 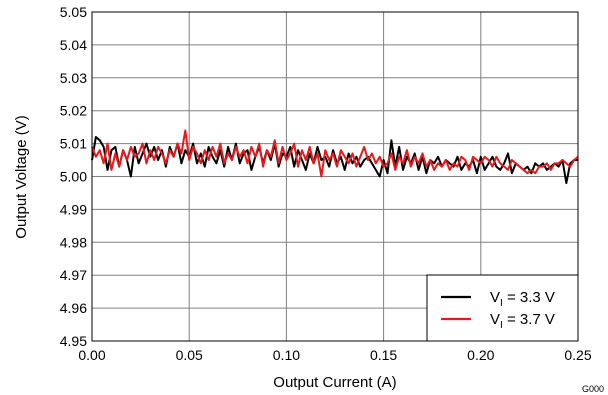 What do you see at coordinates (383, 355) in the screenshot?
I see `x-tick-label: 0.15` at bounding box center [383, 355].